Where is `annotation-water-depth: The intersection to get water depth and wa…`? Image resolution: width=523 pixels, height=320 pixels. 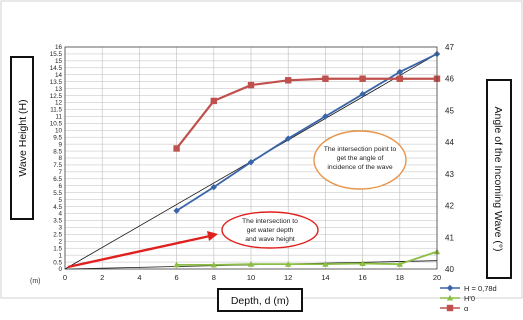 annotation-water-depth: The intersection to get water depth and wa… is located at coordinates (270, 230).